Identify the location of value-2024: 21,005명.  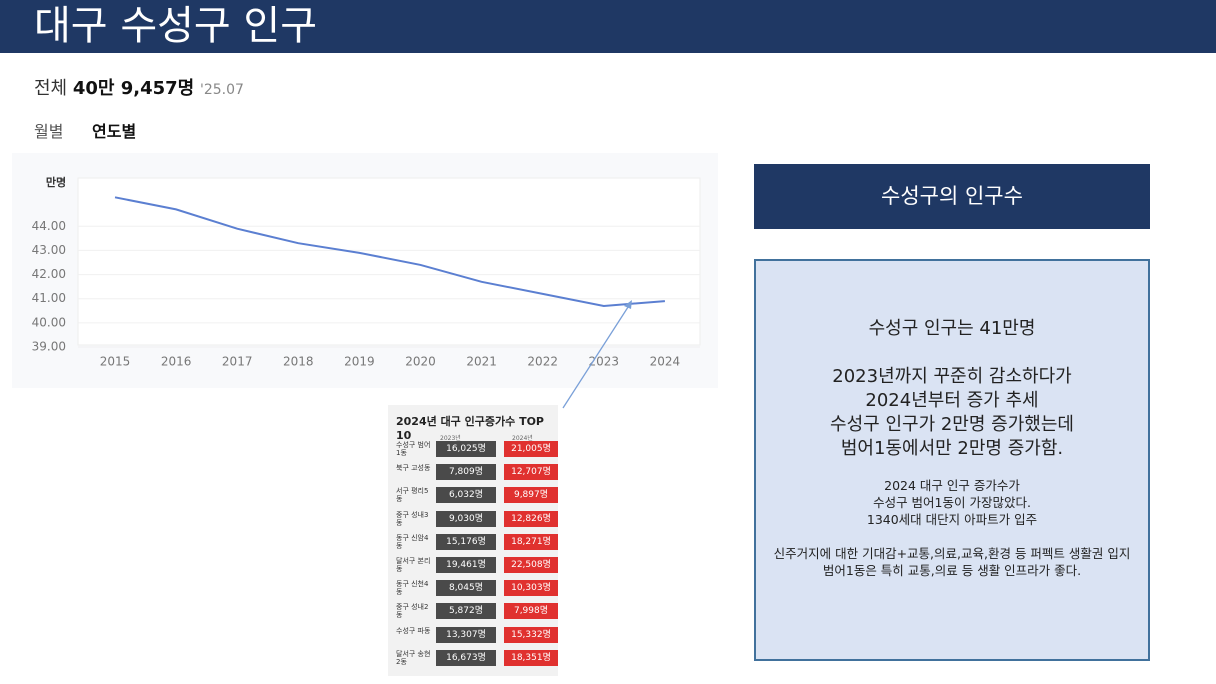
(531, 449).